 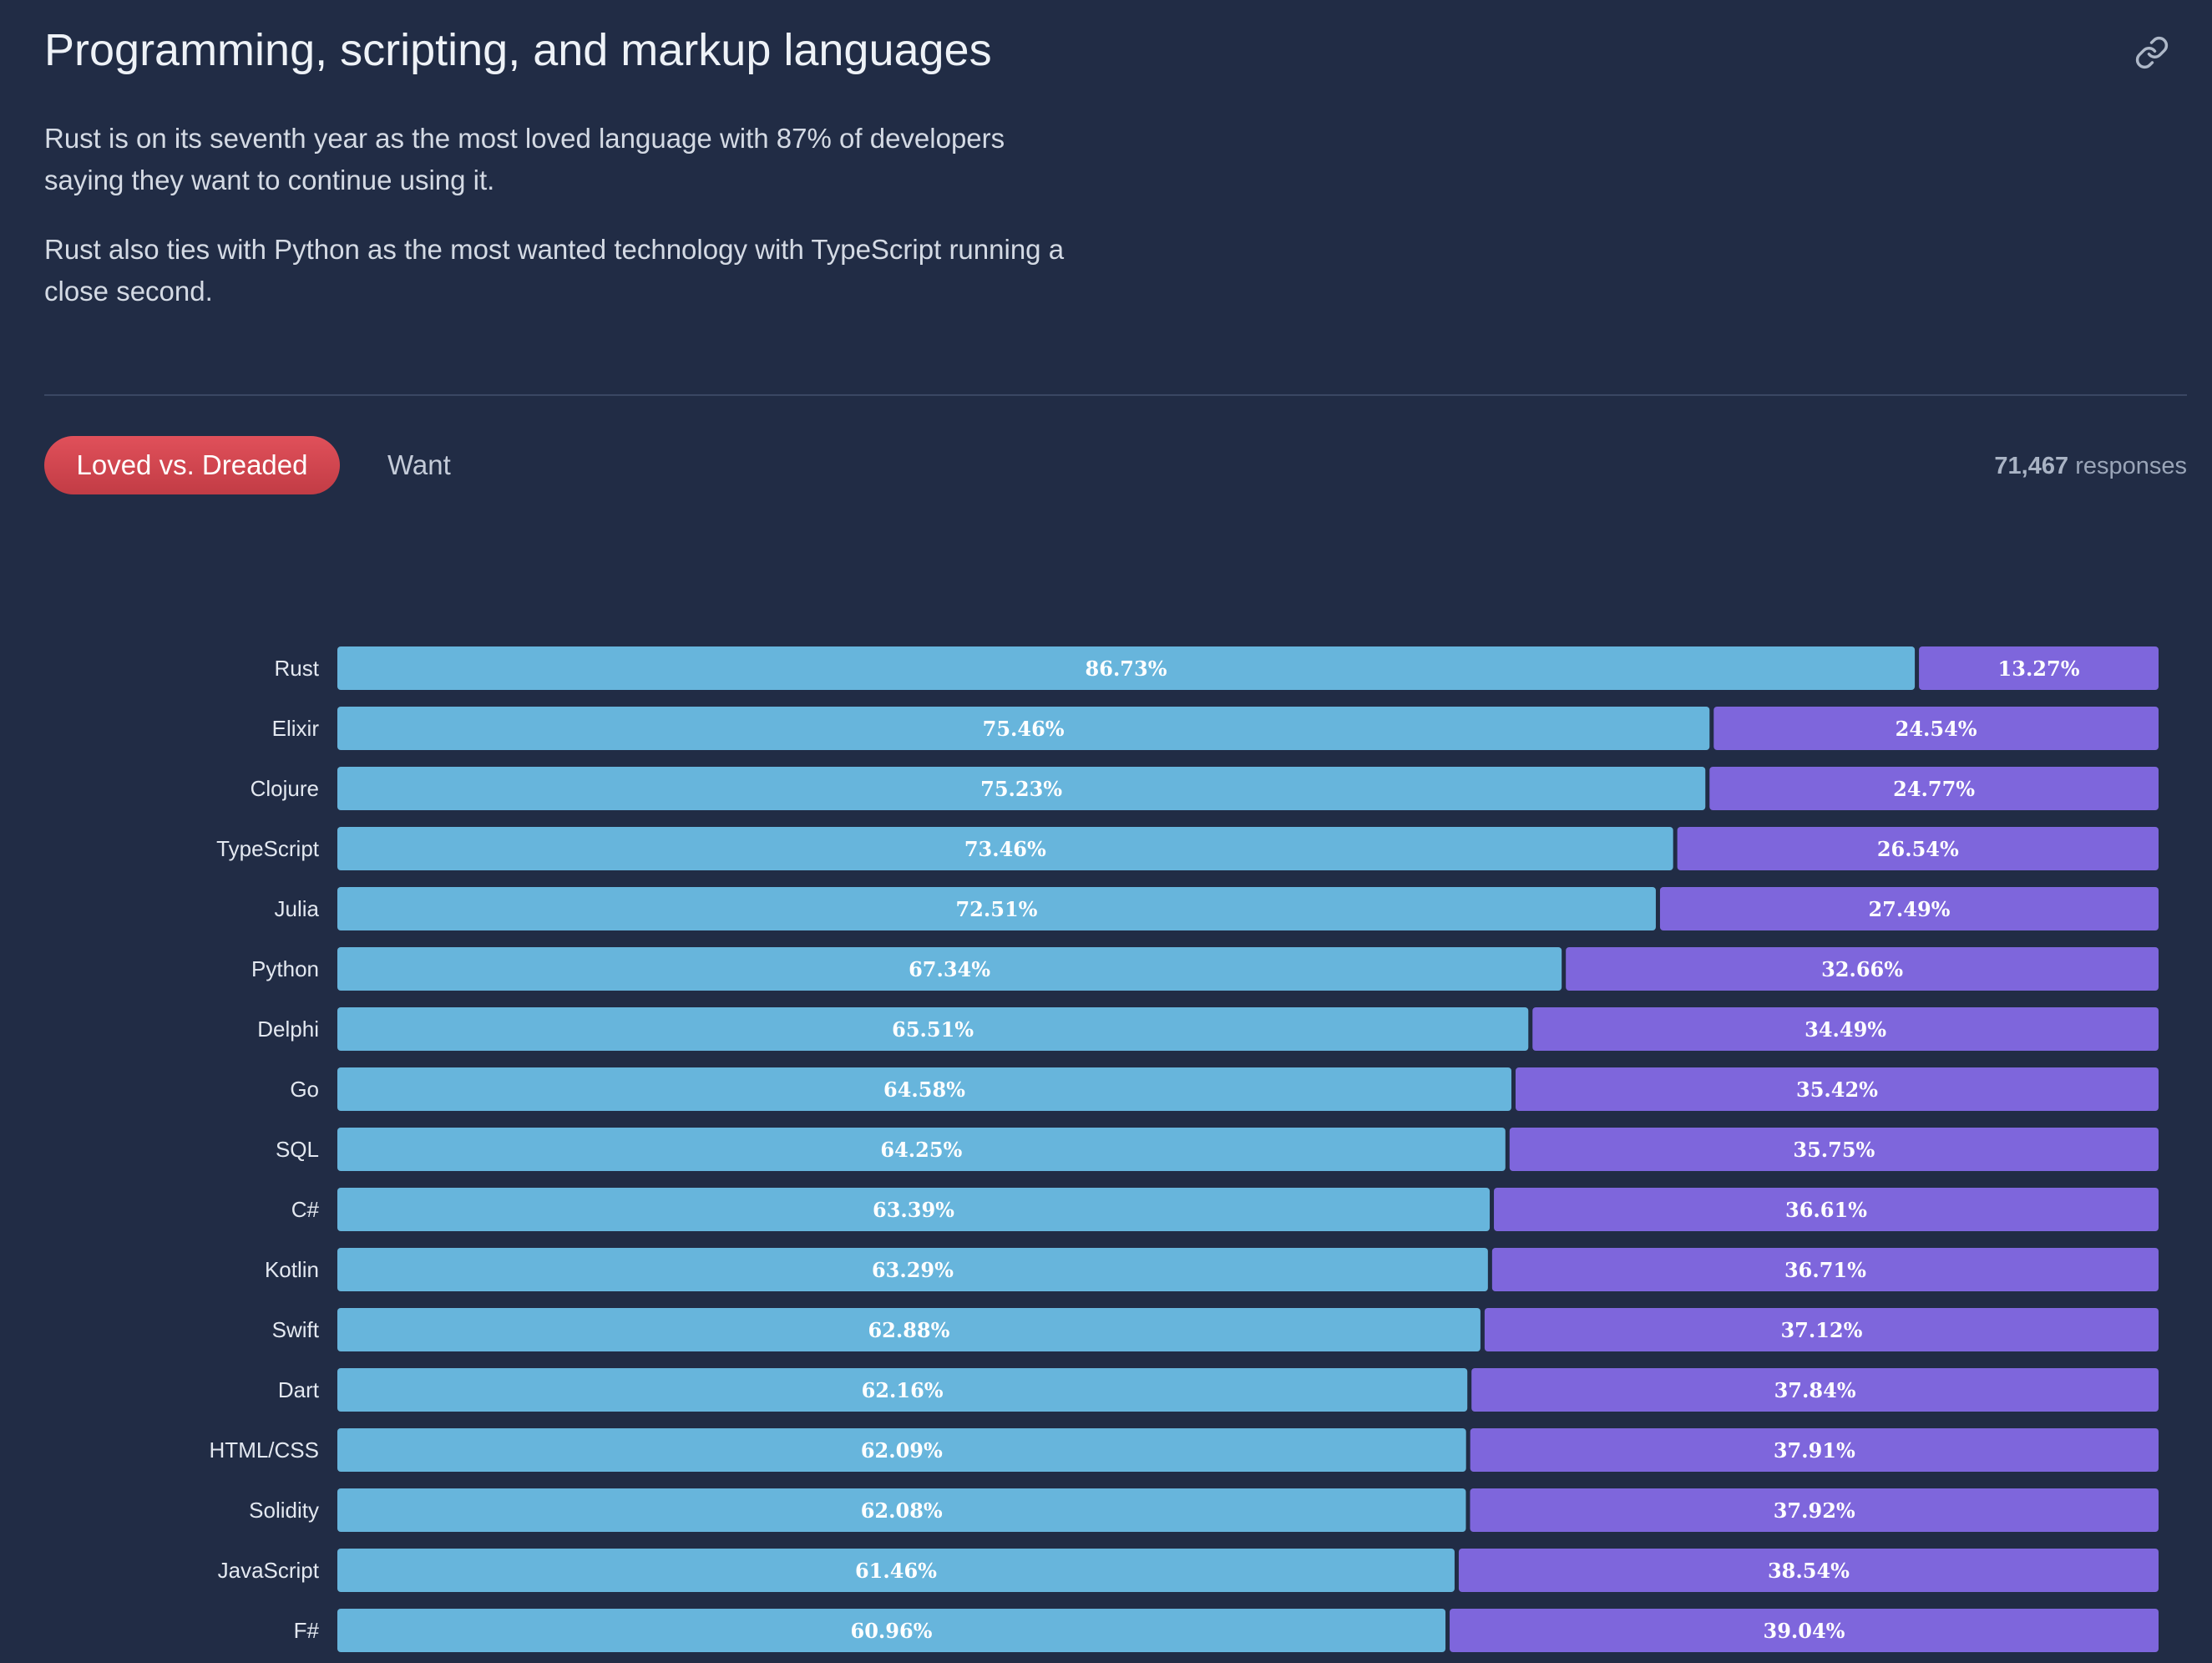 What do you see at coordinates (307, 1630) in the screenshot?
I see `category-label: F#` at bounding box center [307, 1630].